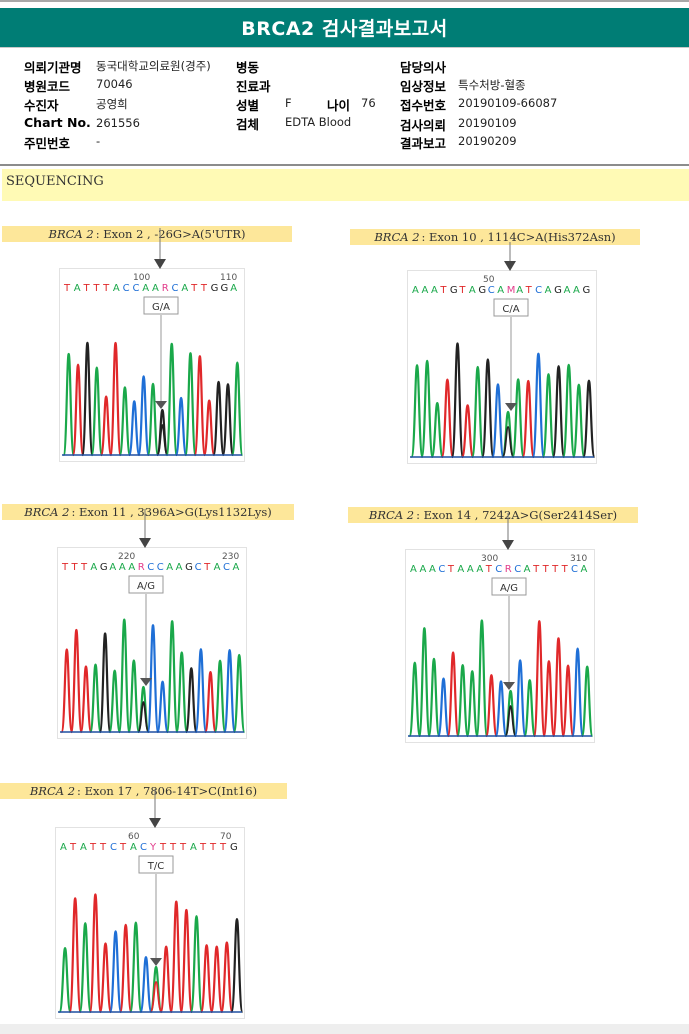 Image resolution: width=689 pixels, height=1034 pixels. I want to click on sequencing-title: SEQUENCING, so click(55, 181).